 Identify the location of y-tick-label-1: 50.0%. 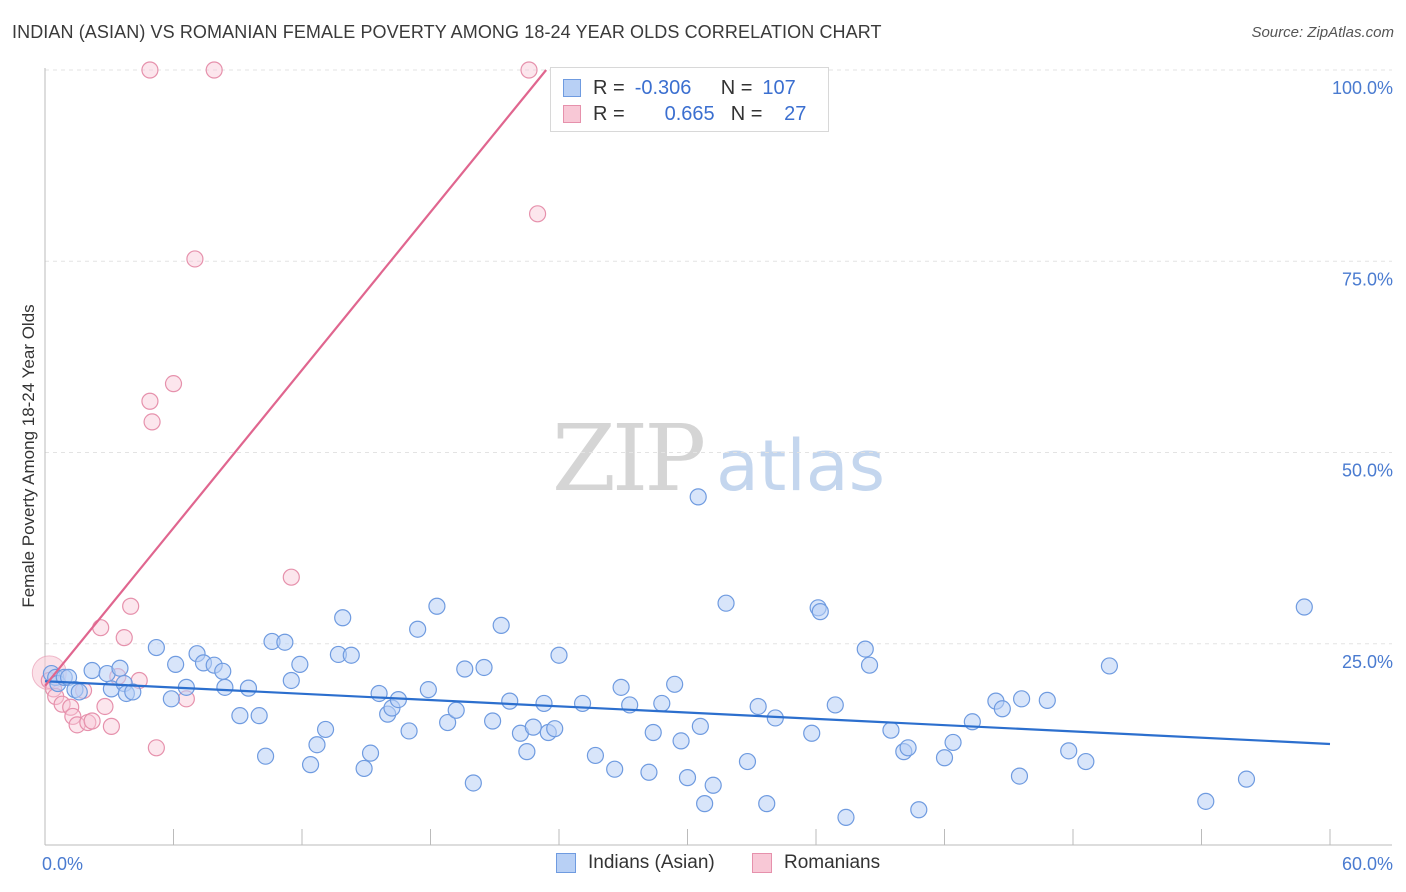
(1367, 471).